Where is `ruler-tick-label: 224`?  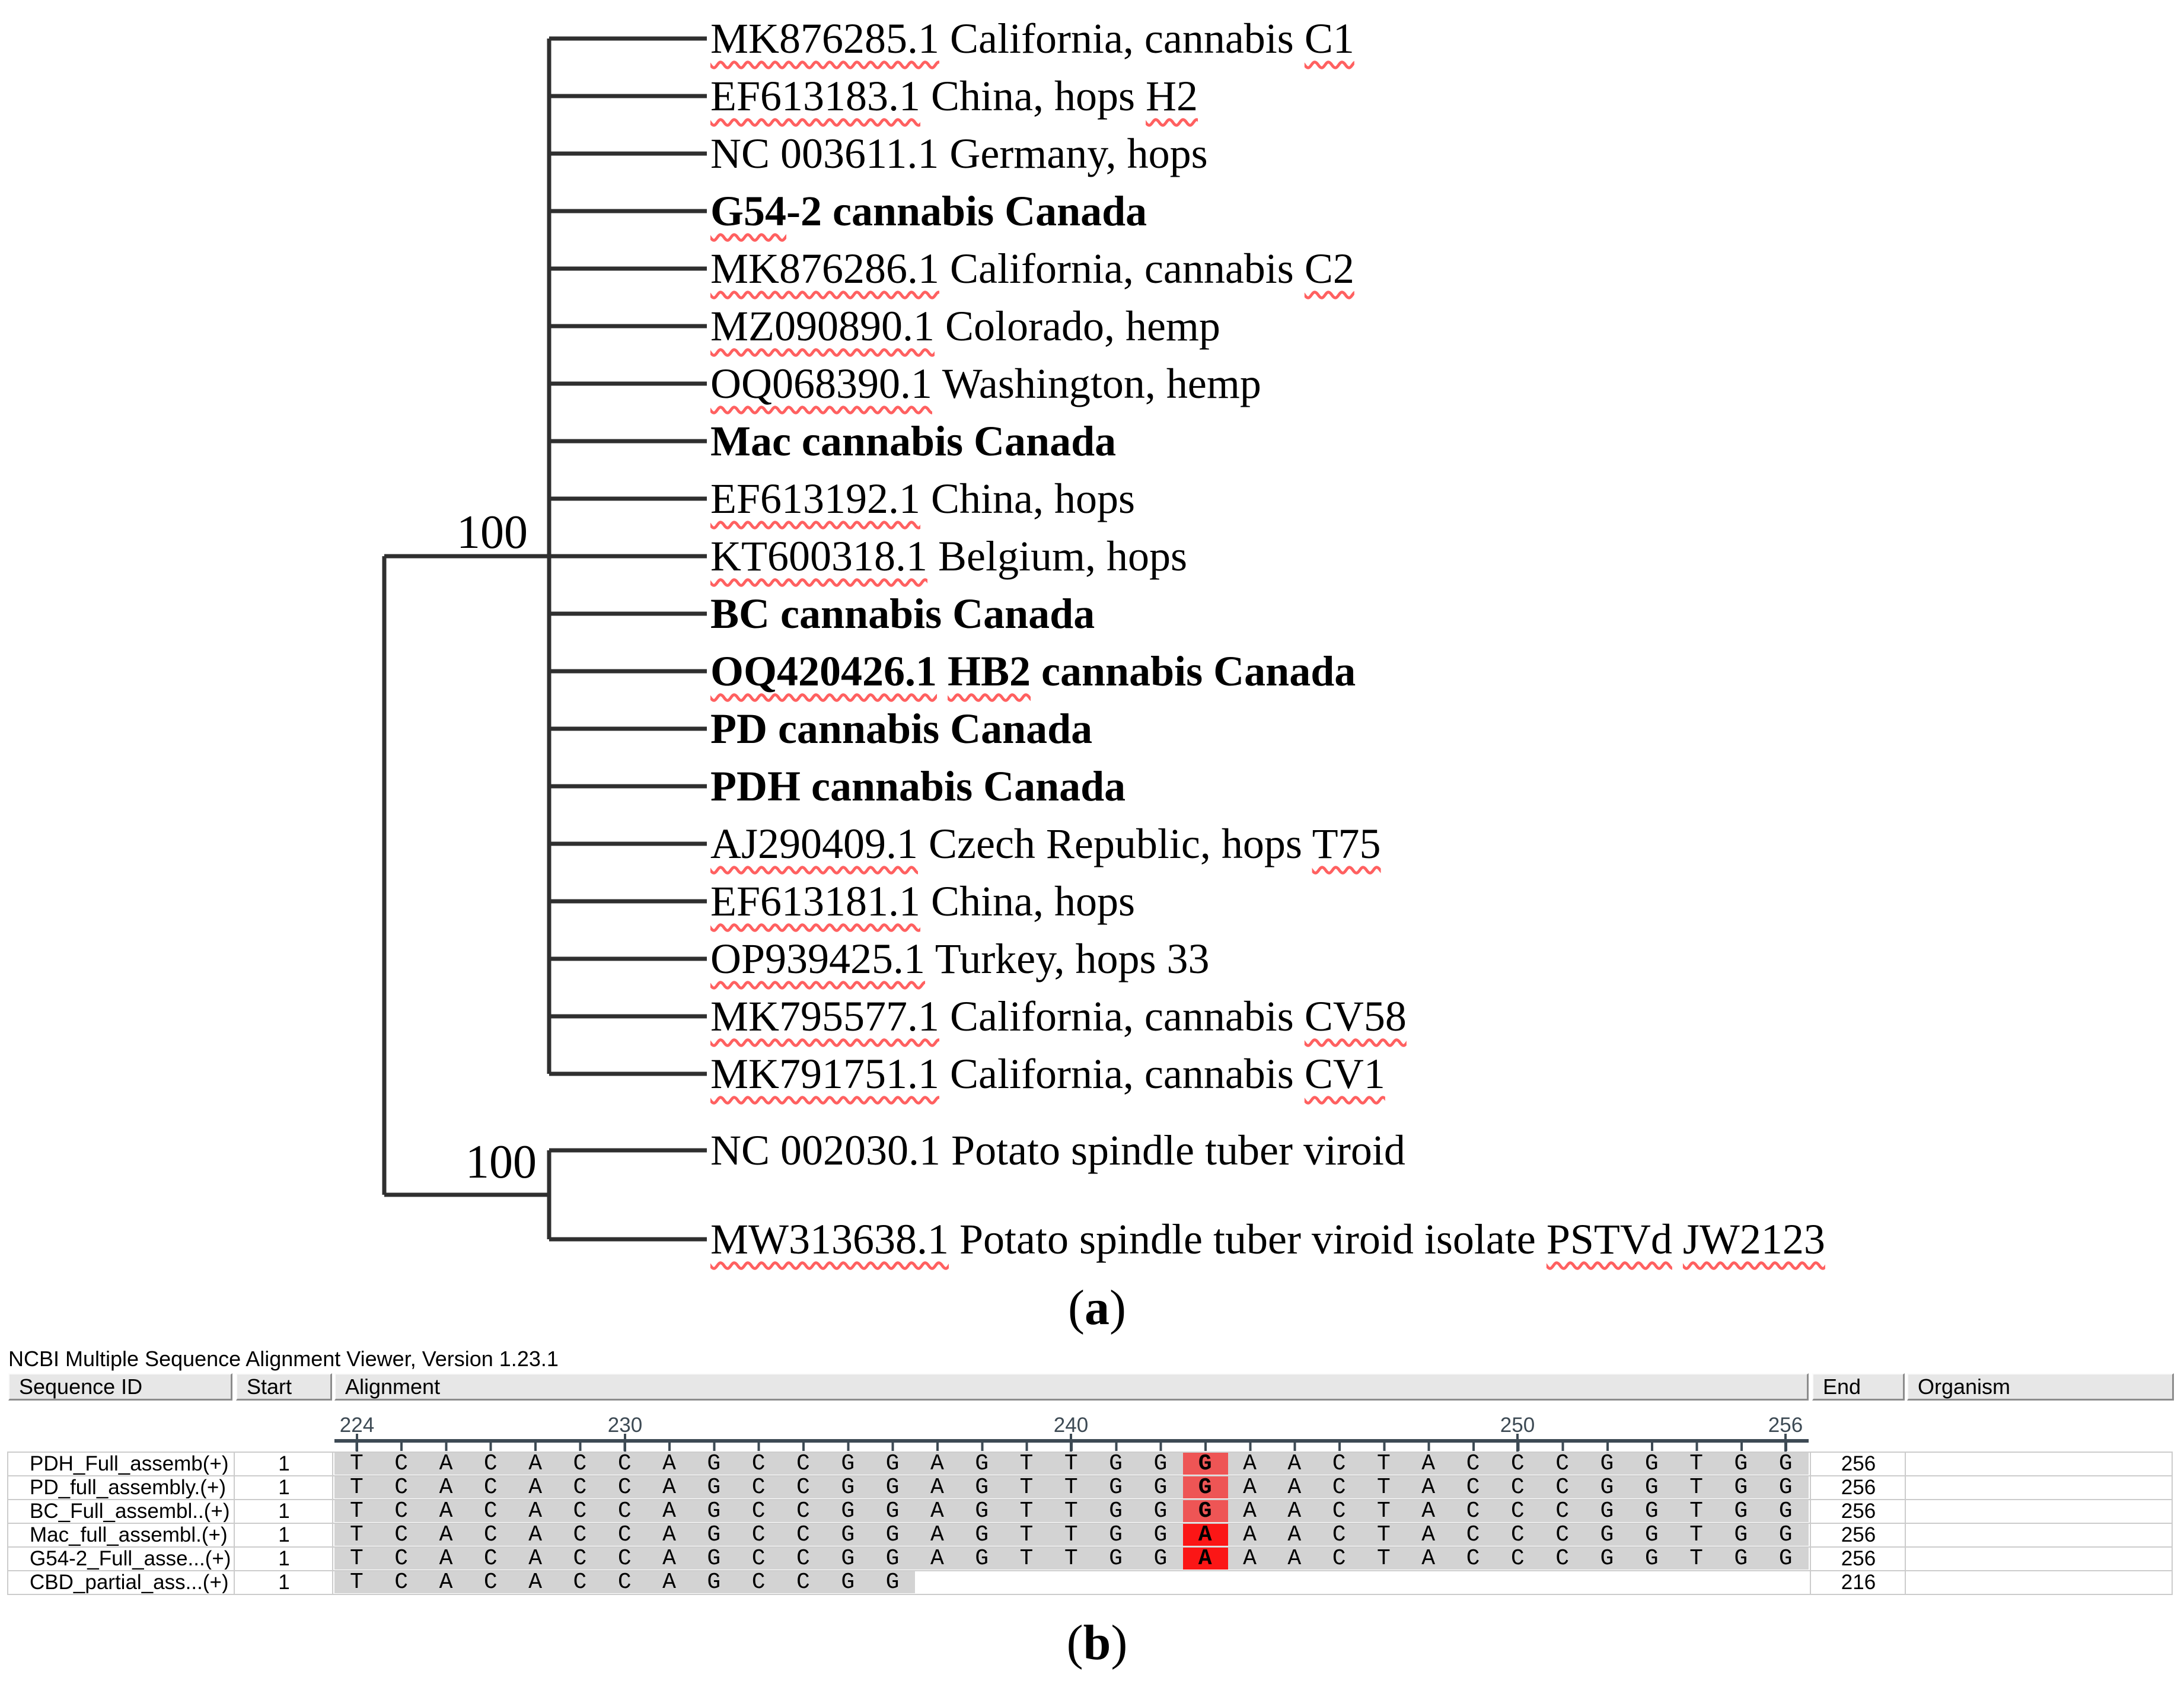 ruler-tick-label: 224 is located at coordinates (357, 1425).